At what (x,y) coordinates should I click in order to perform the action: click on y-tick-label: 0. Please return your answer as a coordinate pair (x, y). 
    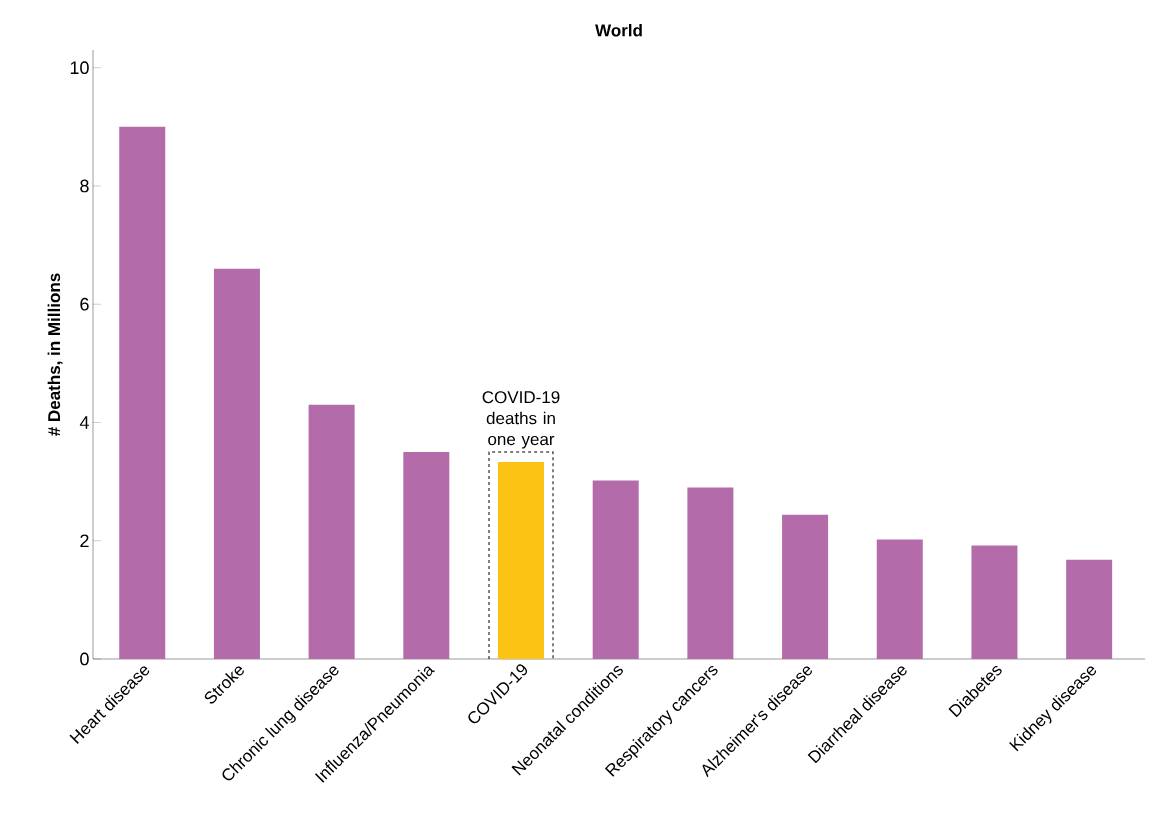
    Looking at the image, I should click on (84, 659).